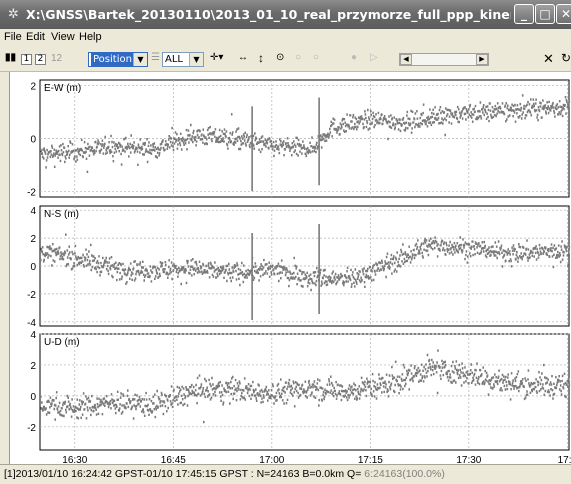 This screenshot has width=571, height=484. Describe the element at coordinates (564, 459) in the screenshot. I see `x-tick-label: 17:4` at that location.